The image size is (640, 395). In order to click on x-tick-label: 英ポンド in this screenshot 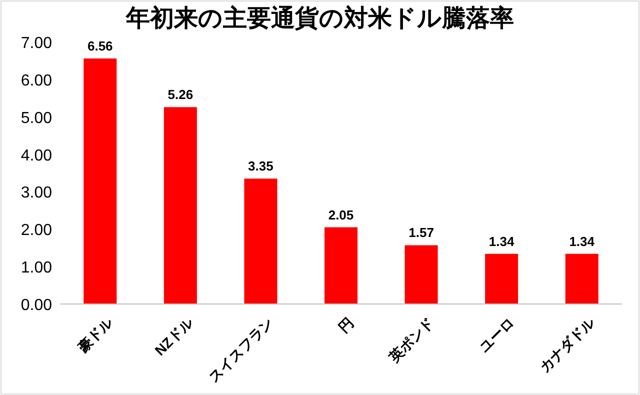, I will do `click(411, 340)`.